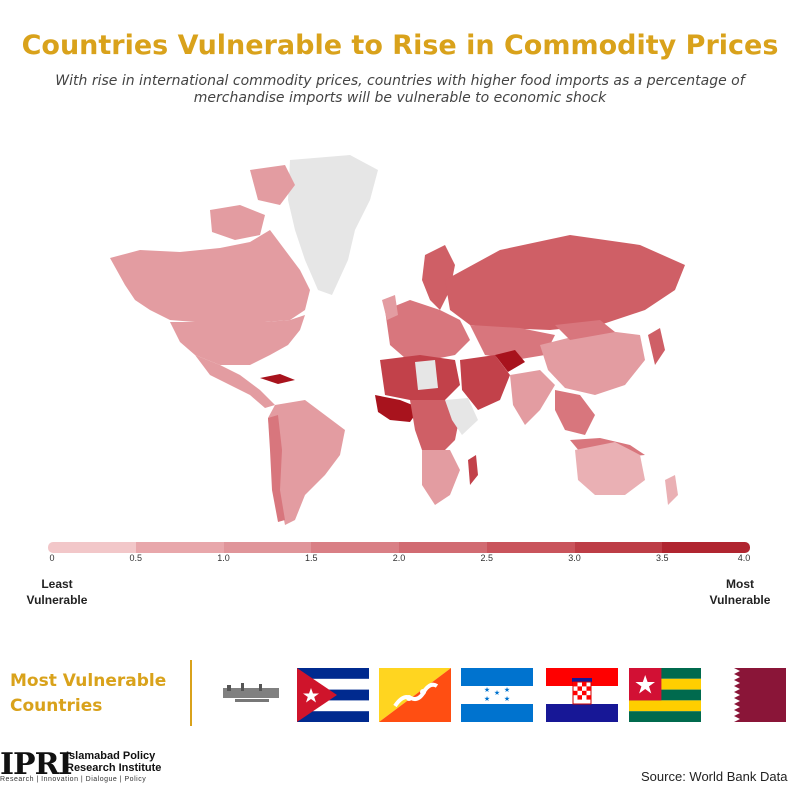 This screenshot has width=800, height=800. Describe the element at coordinates (57, 592) in the screenshot. I see `legend-low-label: Least Vulnerable` at that location.